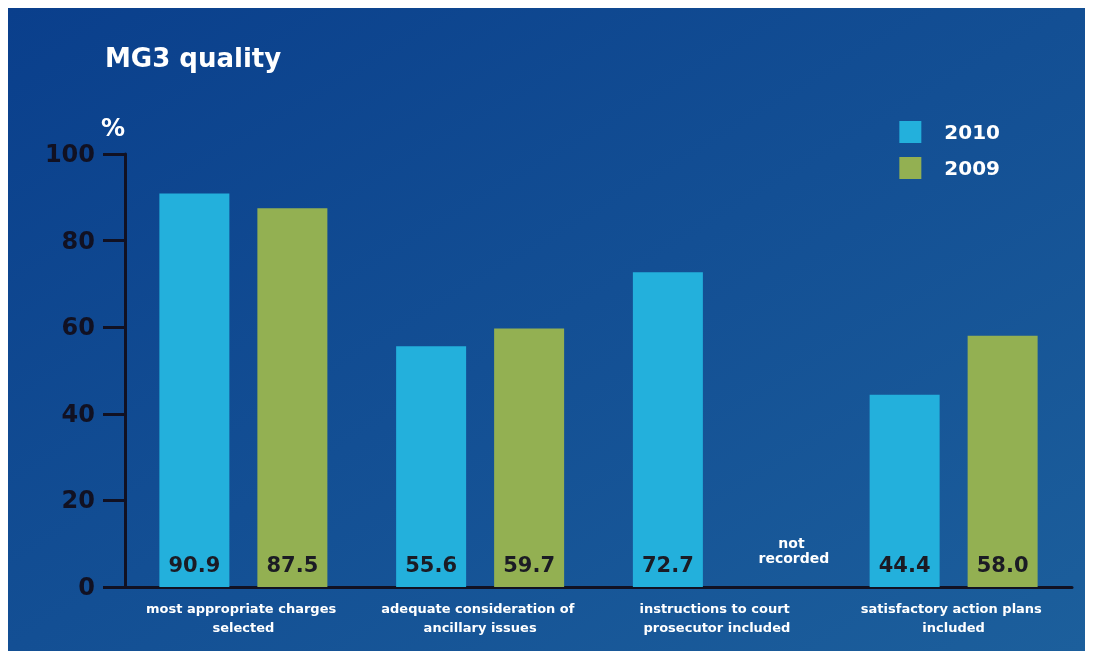 The image size is (1093, 659). I want to click on y-tick-label: 40, so click(78, 413).